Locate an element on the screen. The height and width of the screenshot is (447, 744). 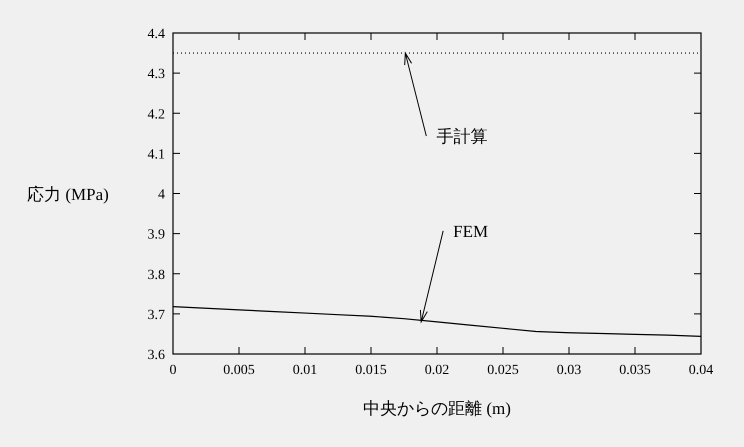
y-tick-label: 3.8 is located at coordinates (156, 275).